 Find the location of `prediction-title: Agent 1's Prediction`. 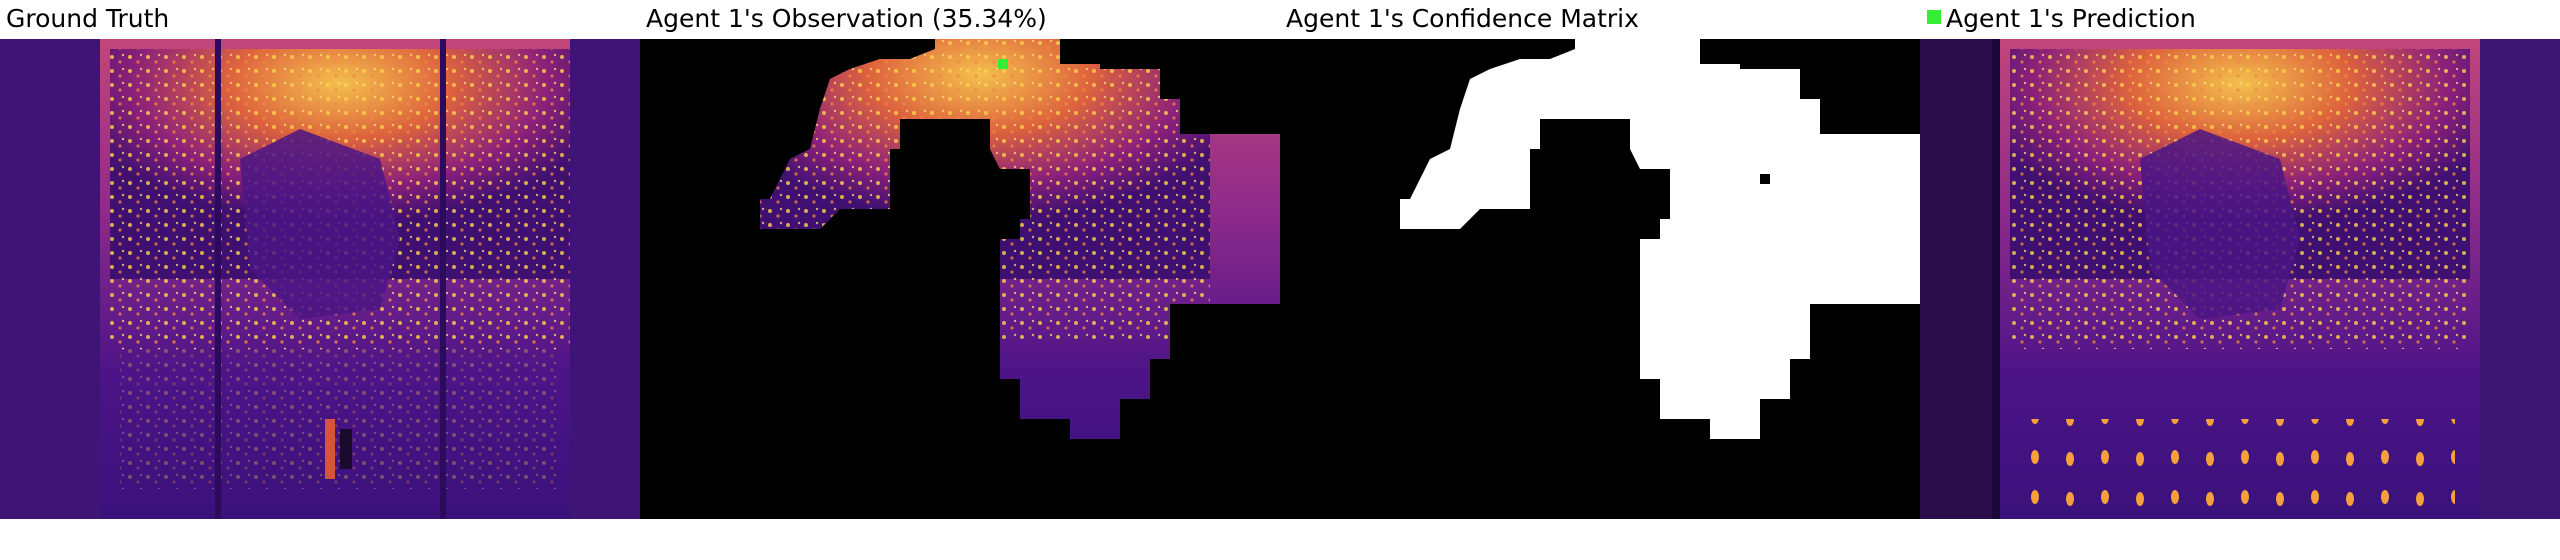

prediction-title: Agent 1's Prediction is located at coordinates (2071, 18).